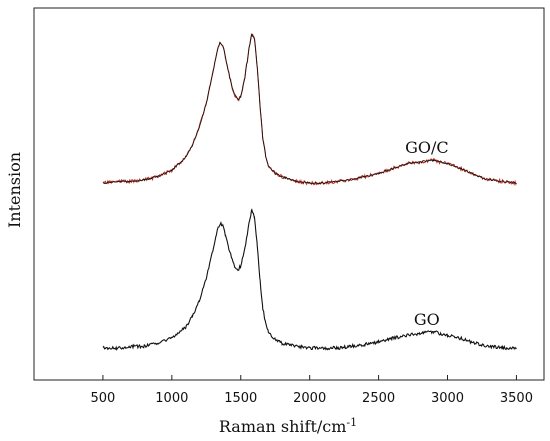 This screenshot has height=441, width=550. Describe the element at coordinates (14, 190) in the screenshot. I see `y-axis-title: Intension` at that location.